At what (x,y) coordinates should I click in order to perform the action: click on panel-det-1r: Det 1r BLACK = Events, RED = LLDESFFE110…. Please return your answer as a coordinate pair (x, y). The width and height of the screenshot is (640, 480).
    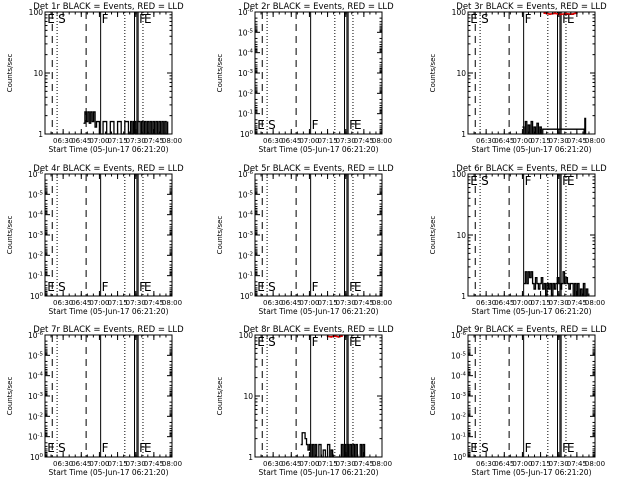
    Looking at the image, I should click on (95, 78).